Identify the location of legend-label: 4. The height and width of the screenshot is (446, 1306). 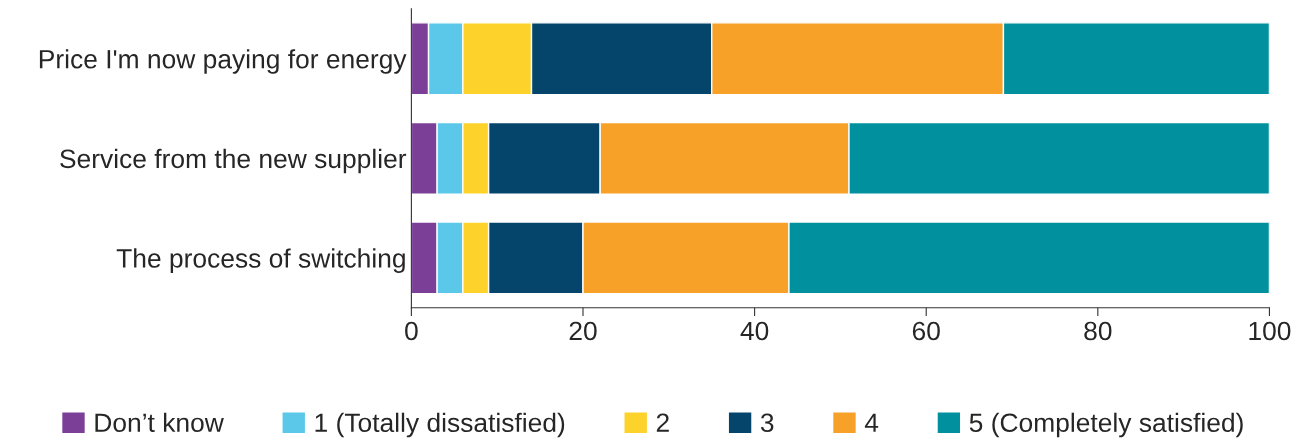
(871, 422).